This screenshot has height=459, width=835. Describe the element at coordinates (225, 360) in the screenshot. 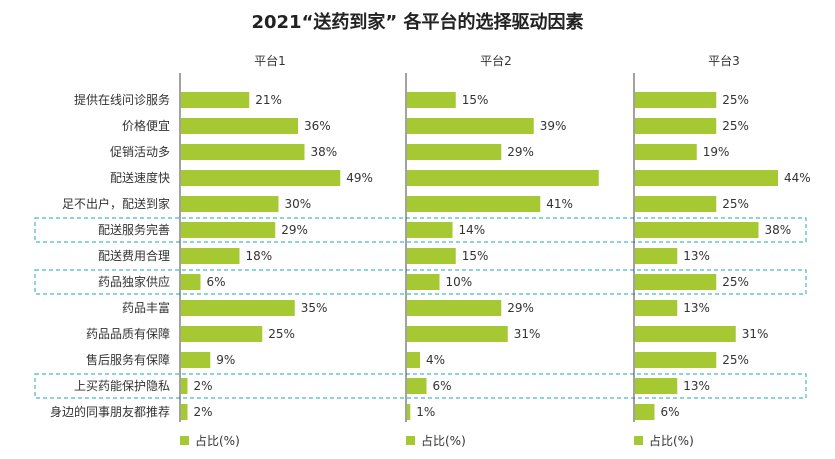

I see `data-label: 9%` at that location.